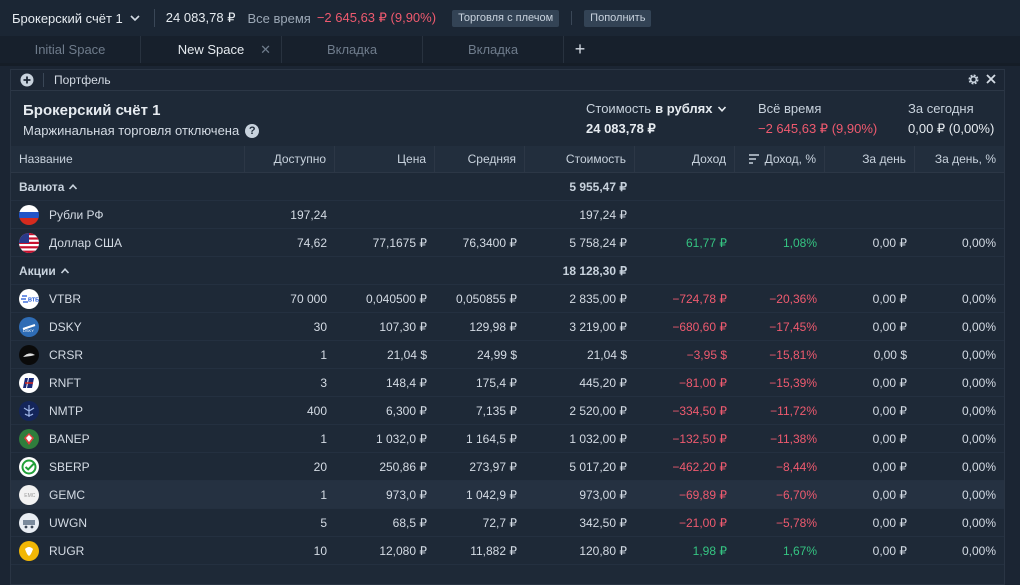  What do you see at coordinates (656, 119) in the screenshot?
I see `cost-summary: Стоимость в рублях 24 083,78 ₽` at bounding box center [656, 119].